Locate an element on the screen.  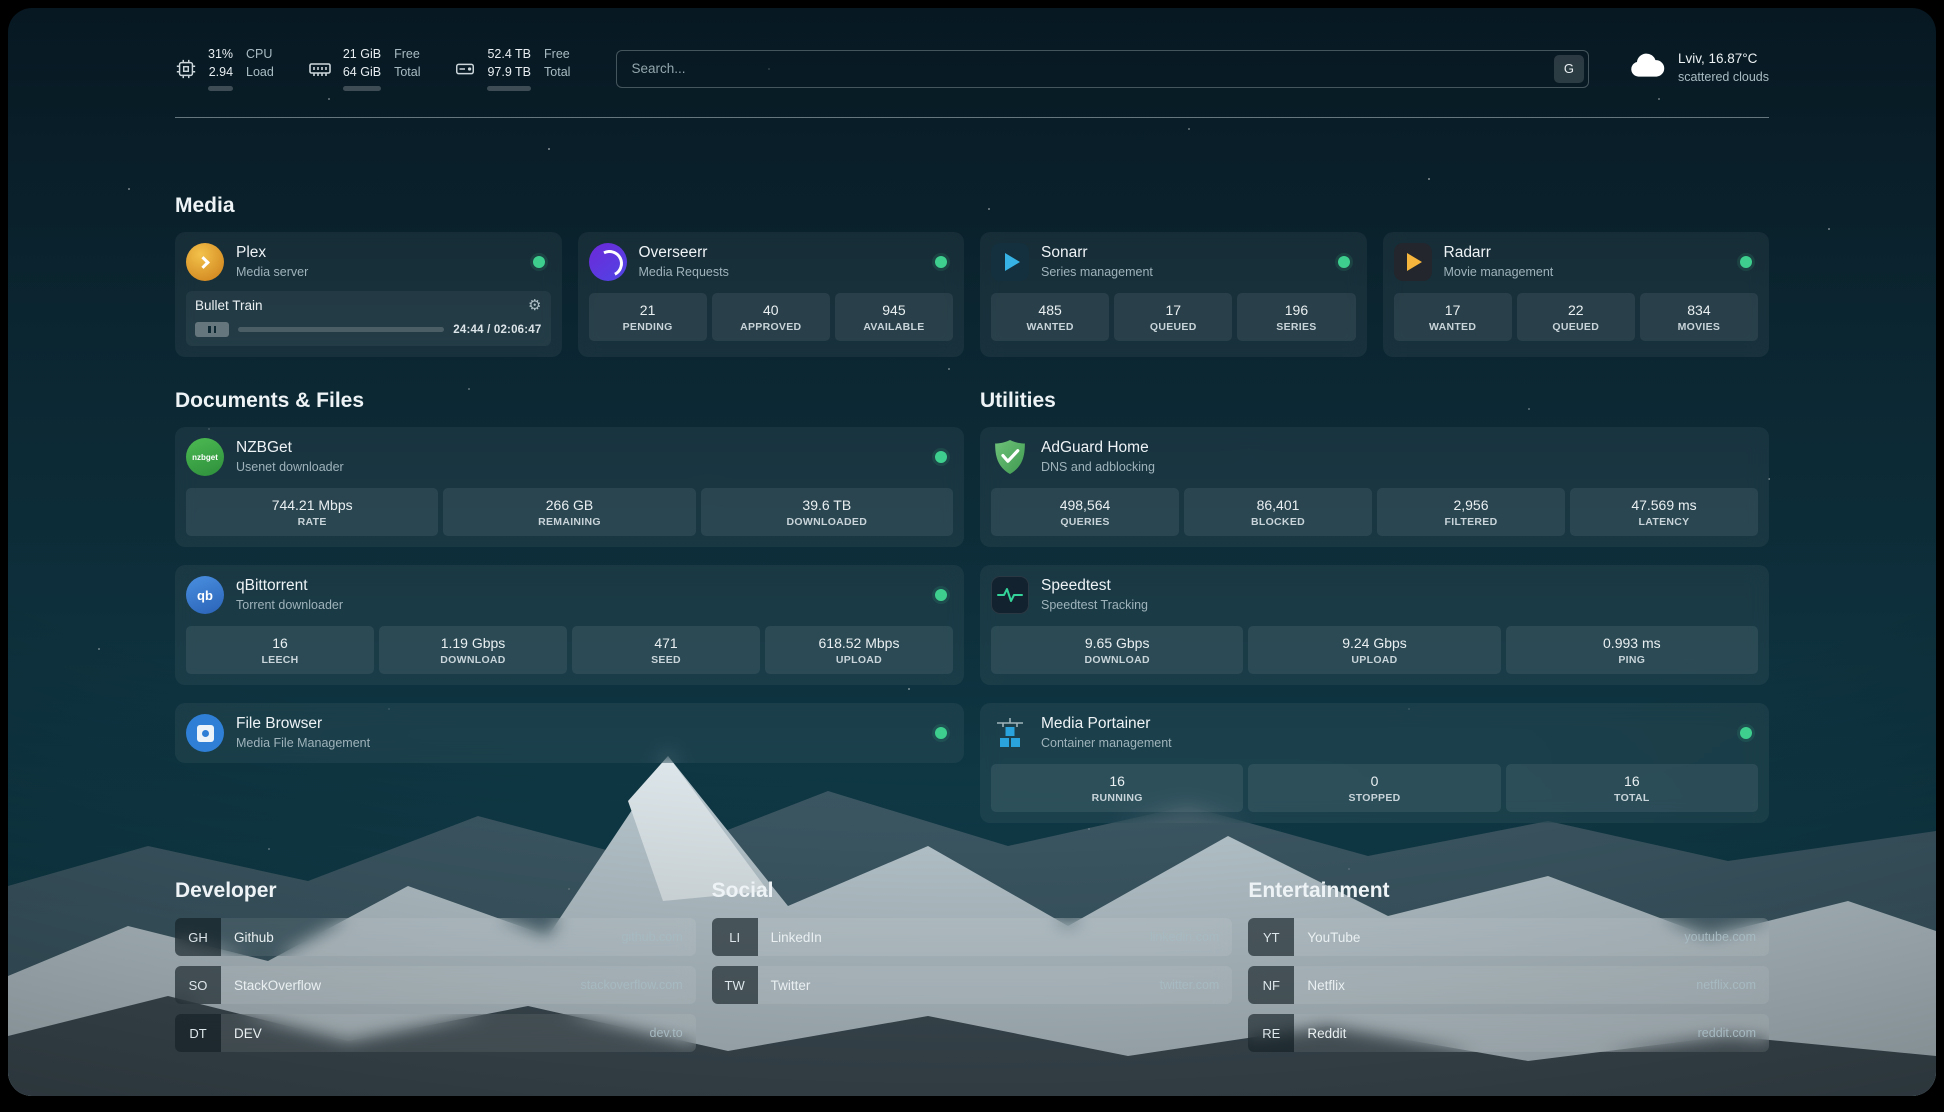
filebrowser-icon is located at coordinates (205, 733).